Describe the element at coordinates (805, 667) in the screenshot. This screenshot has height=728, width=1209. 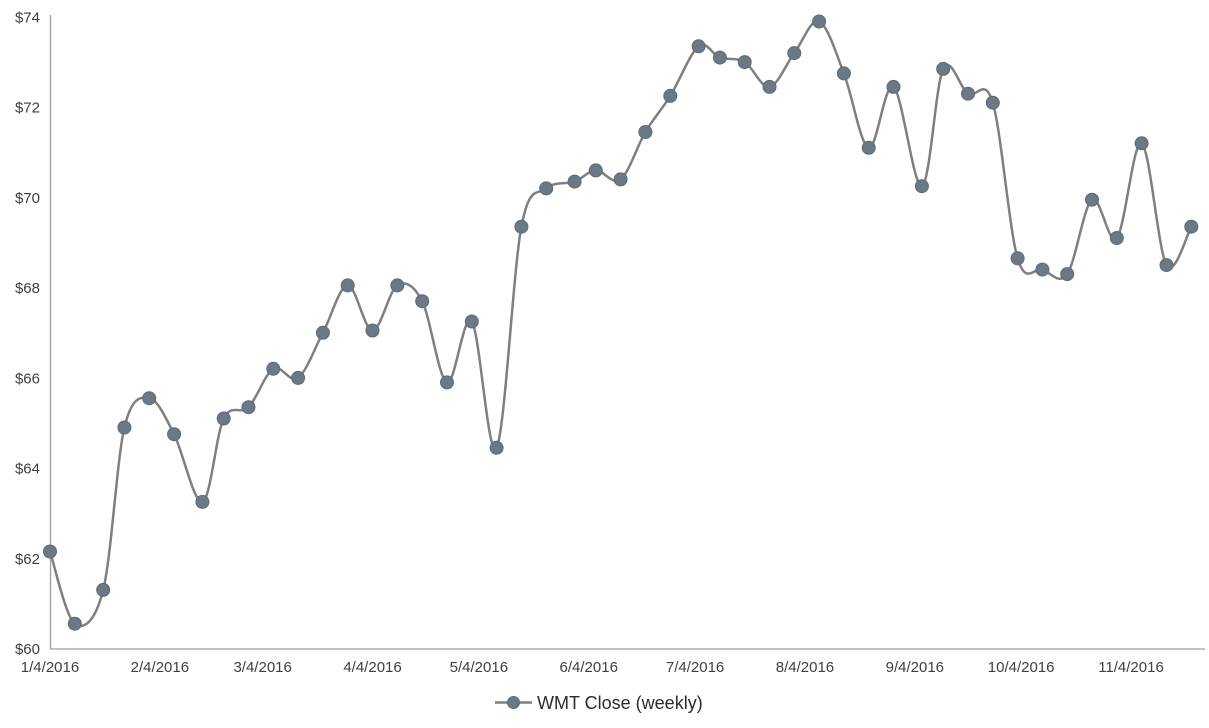
I see `x-axis-label: 8/4/2016` at that location.